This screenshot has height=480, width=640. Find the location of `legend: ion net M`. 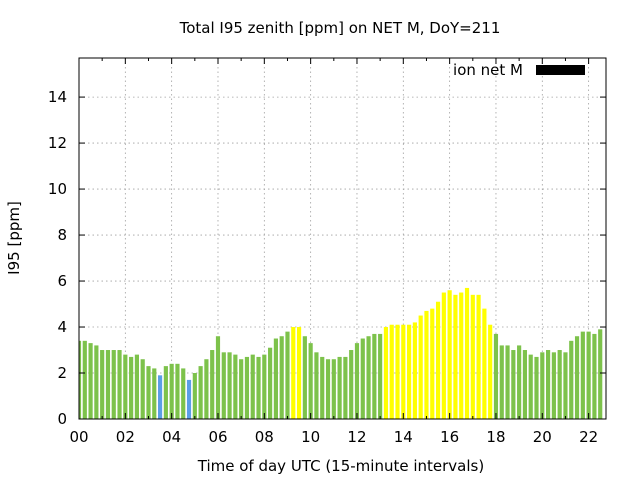

legend: ion net M is located at coordinates (519, 70).